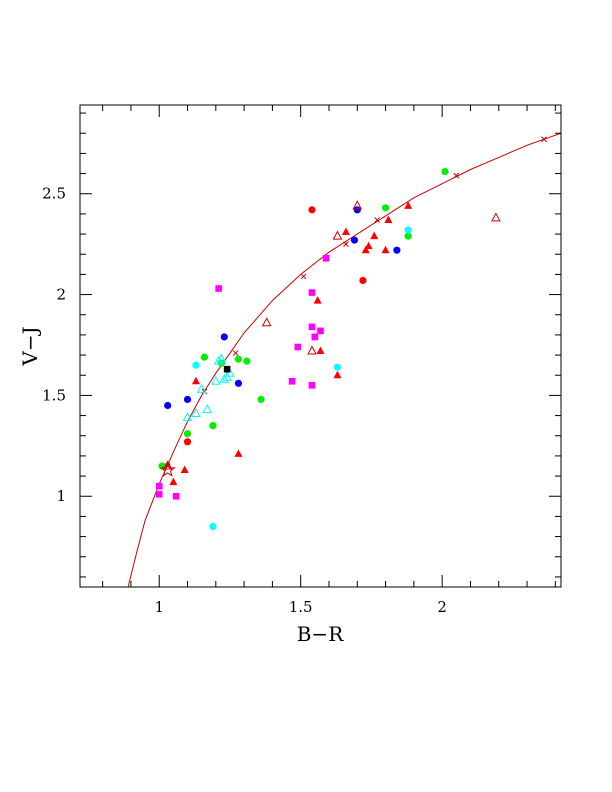 The image size is (612, 792). I want to click on x-tick-label: 1, so click(159, 607).